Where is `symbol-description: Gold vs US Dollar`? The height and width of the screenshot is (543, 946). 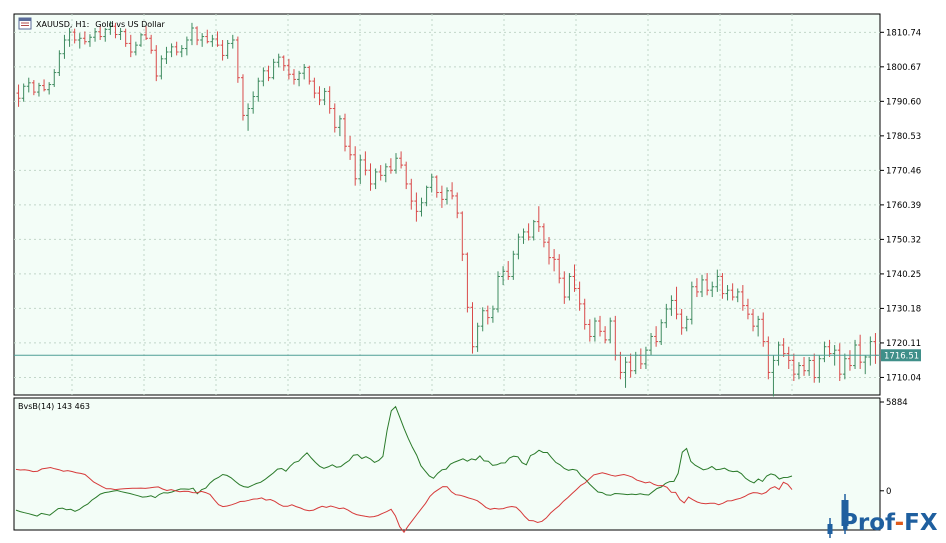 symbol-description: Gold vs US Dollar is located at coordinates (130, 24).